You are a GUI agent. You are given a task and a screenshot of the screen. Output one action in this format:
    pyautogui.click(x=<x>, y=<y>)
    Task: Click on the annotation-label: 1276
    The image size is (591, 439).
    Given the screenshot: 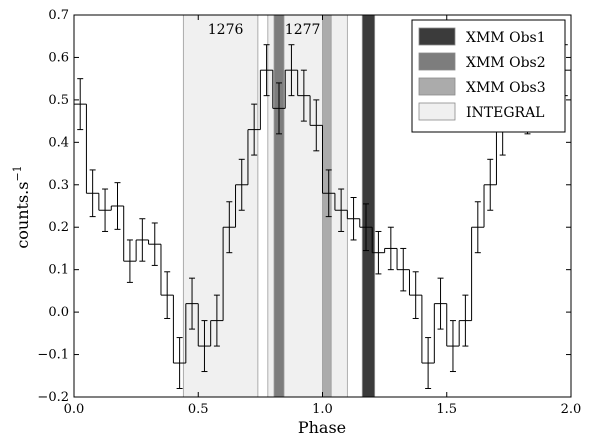 What is the action you would take?
    pyautogui.click(x=226, y=30)
    